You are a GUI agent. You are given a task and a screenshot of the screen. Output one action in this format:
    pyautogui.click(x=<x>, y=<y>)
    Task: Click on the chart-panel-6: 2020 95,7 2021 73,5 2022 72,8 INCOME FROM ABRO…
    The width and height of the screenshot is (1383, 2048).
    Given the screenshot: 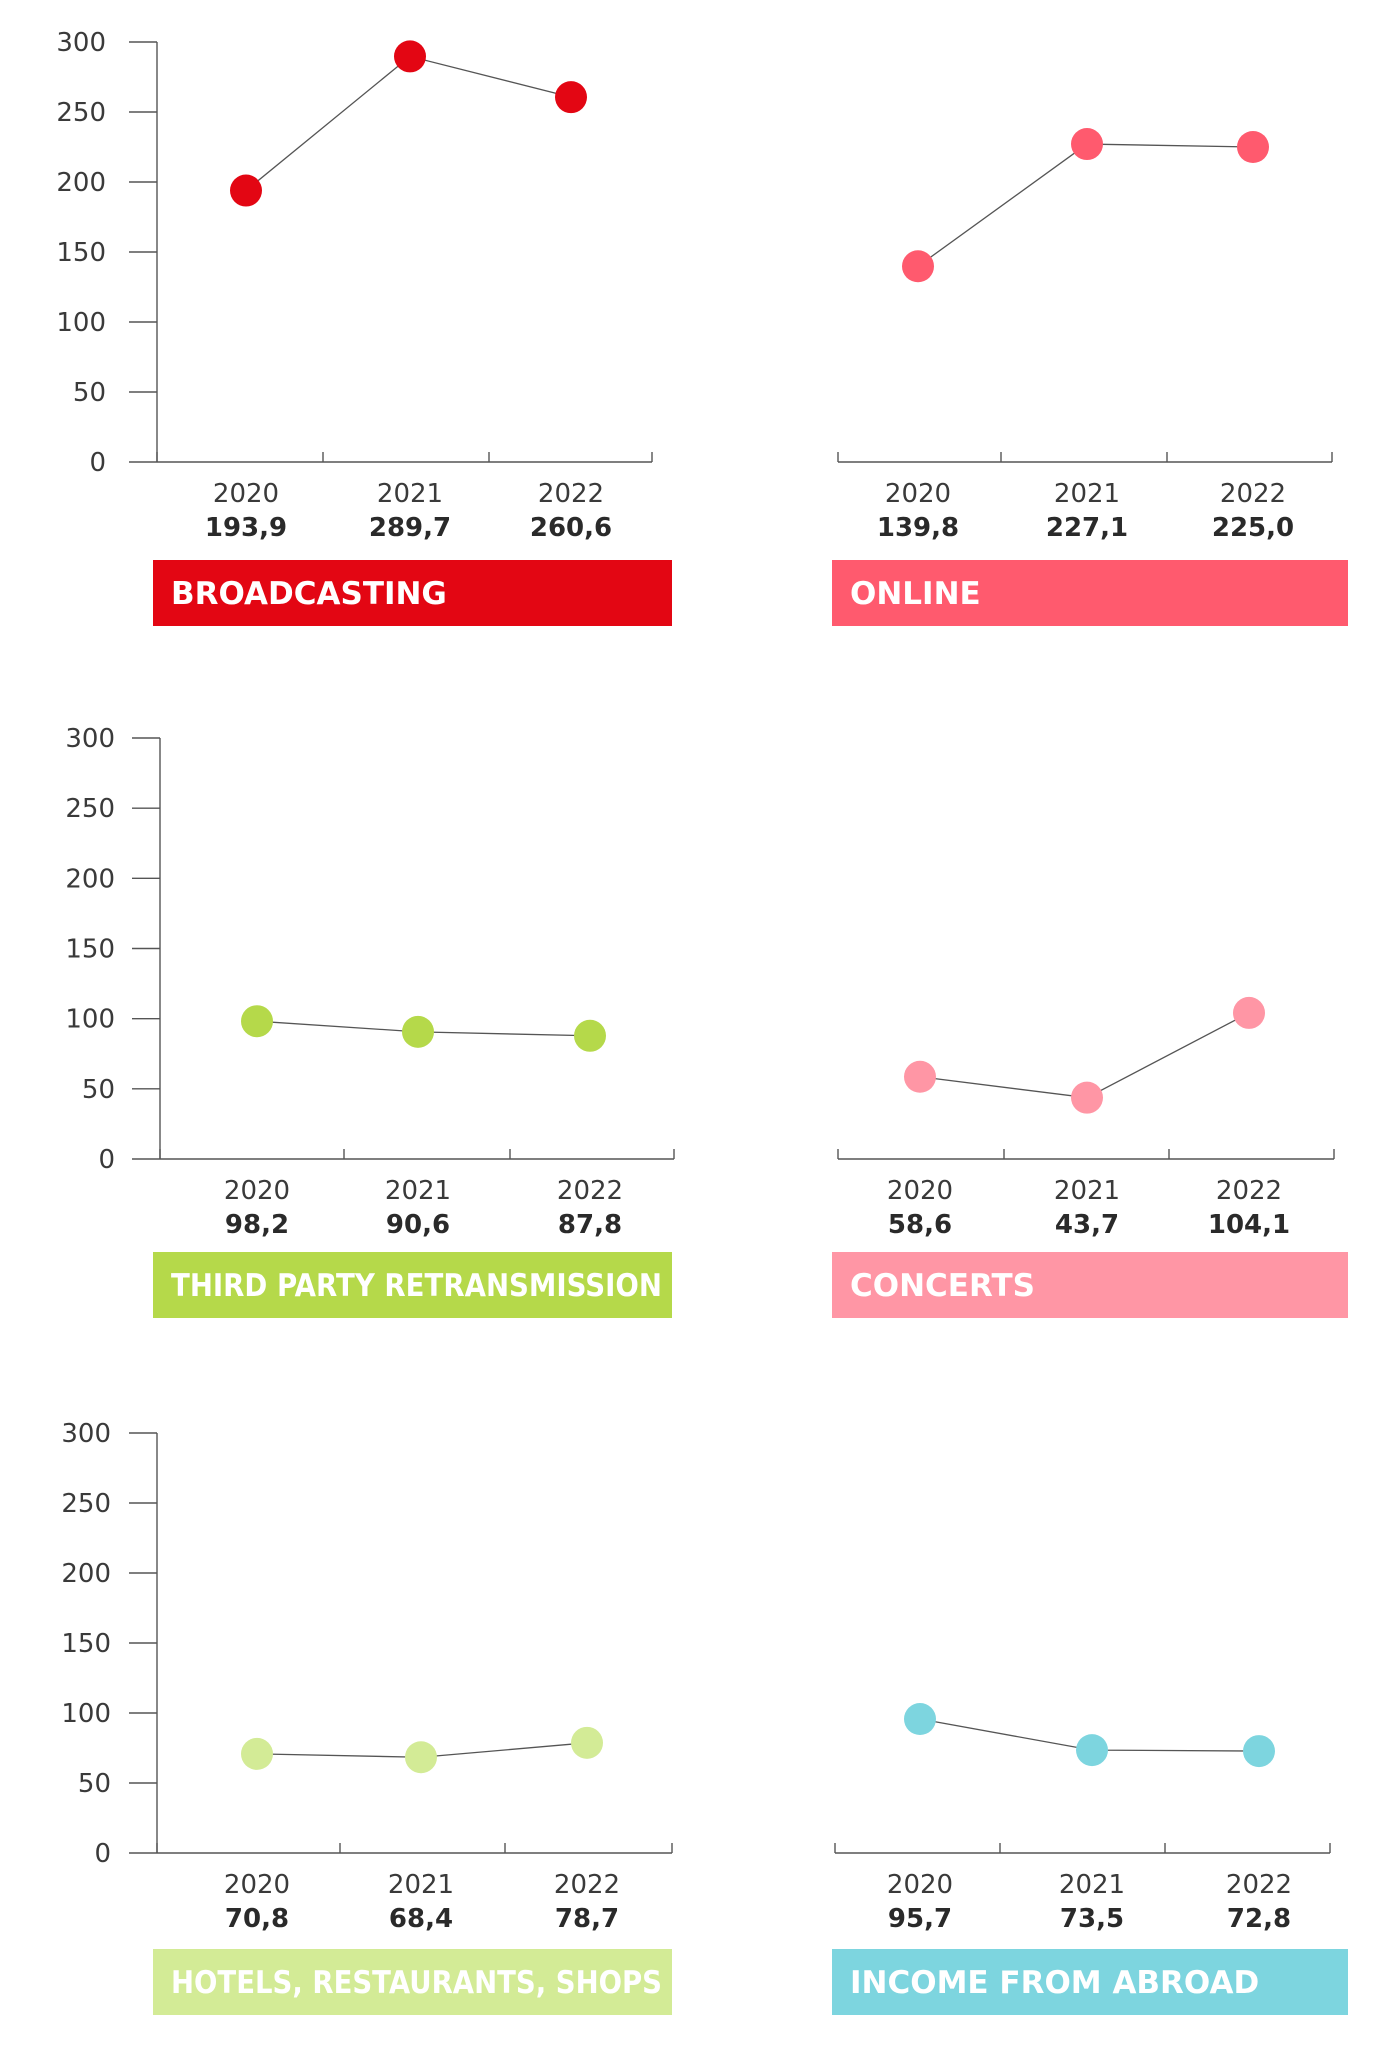 What is the action you would take?
    pyautogui.click(x=1090, y=1859)
    